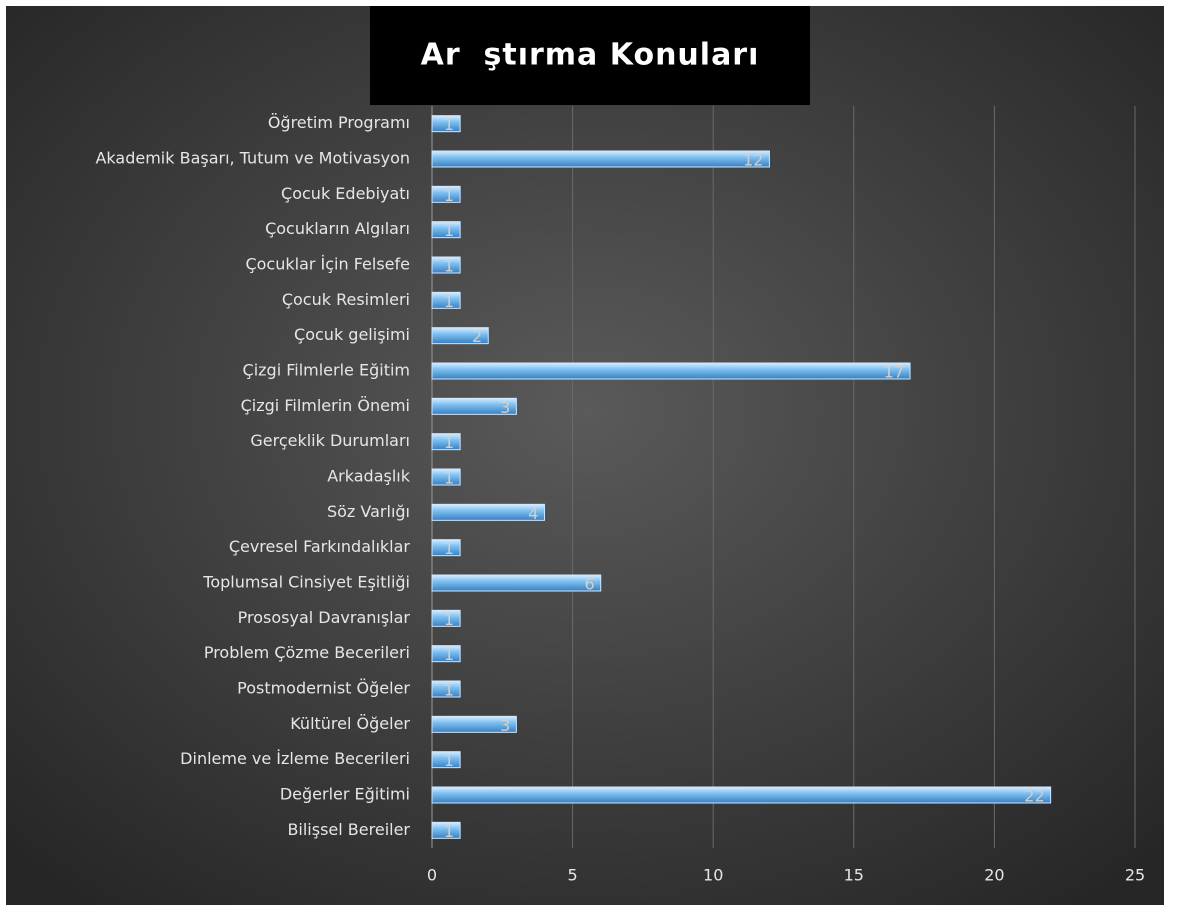 This screenshot has width=1178, height=913. Describe the element at coordinates (295, 758) in the screenshot. I see `y-tick-label: Dinleme ve İzleme Becerileri` at that location.